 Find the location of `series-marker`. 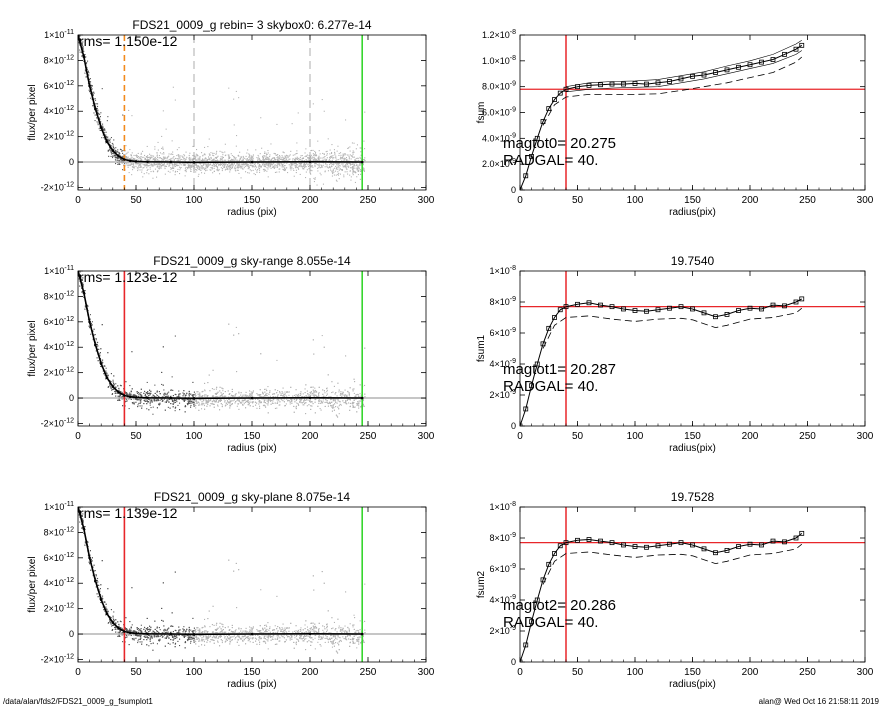

series-marker is located at coordinates (796, 49).